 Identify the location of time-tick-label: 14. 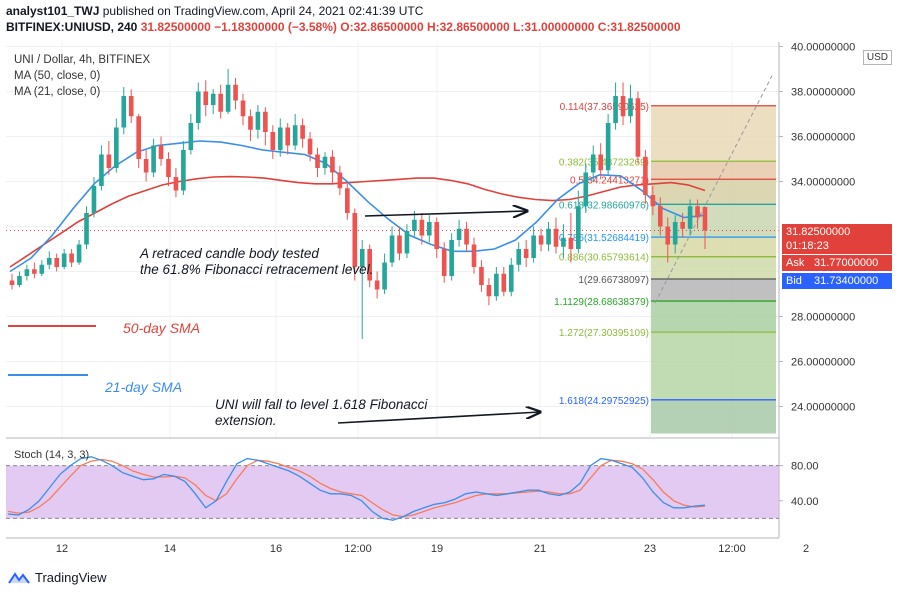
(170, 549).